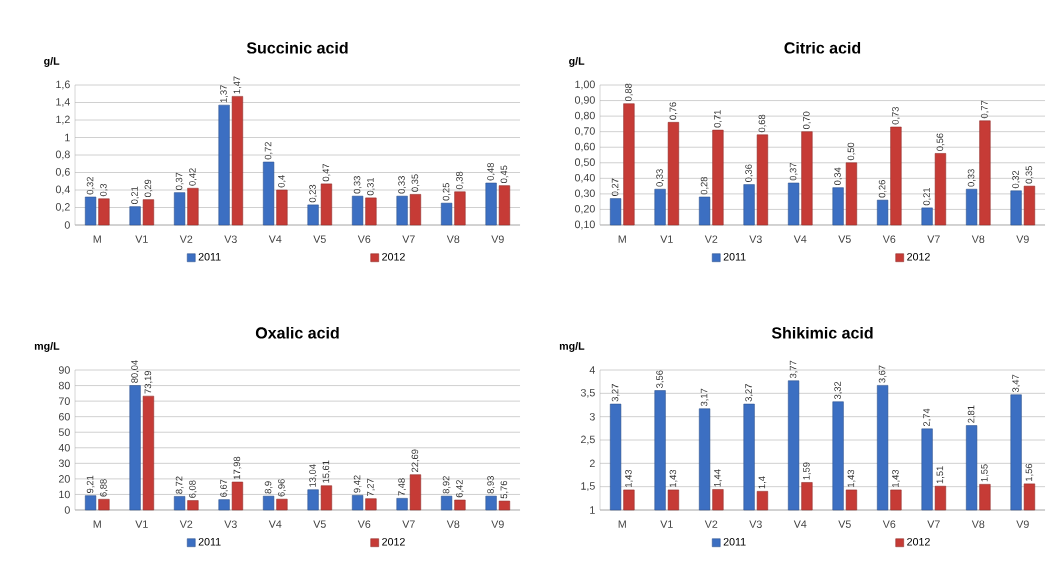 The width and height of the screenshot is (1062, 572). Describe the element at coordinates (762, 482) in the screenshot. I see `data-label: 1,4` at that location.